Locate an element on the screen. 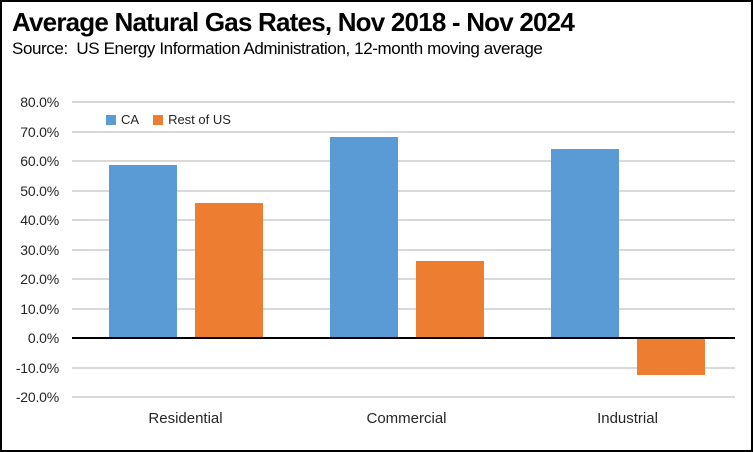 Image resolution: width=753 pixels, height=452 pixels. x-axis-category-label-commercial: Commercial is located at coordinates (406, 418).